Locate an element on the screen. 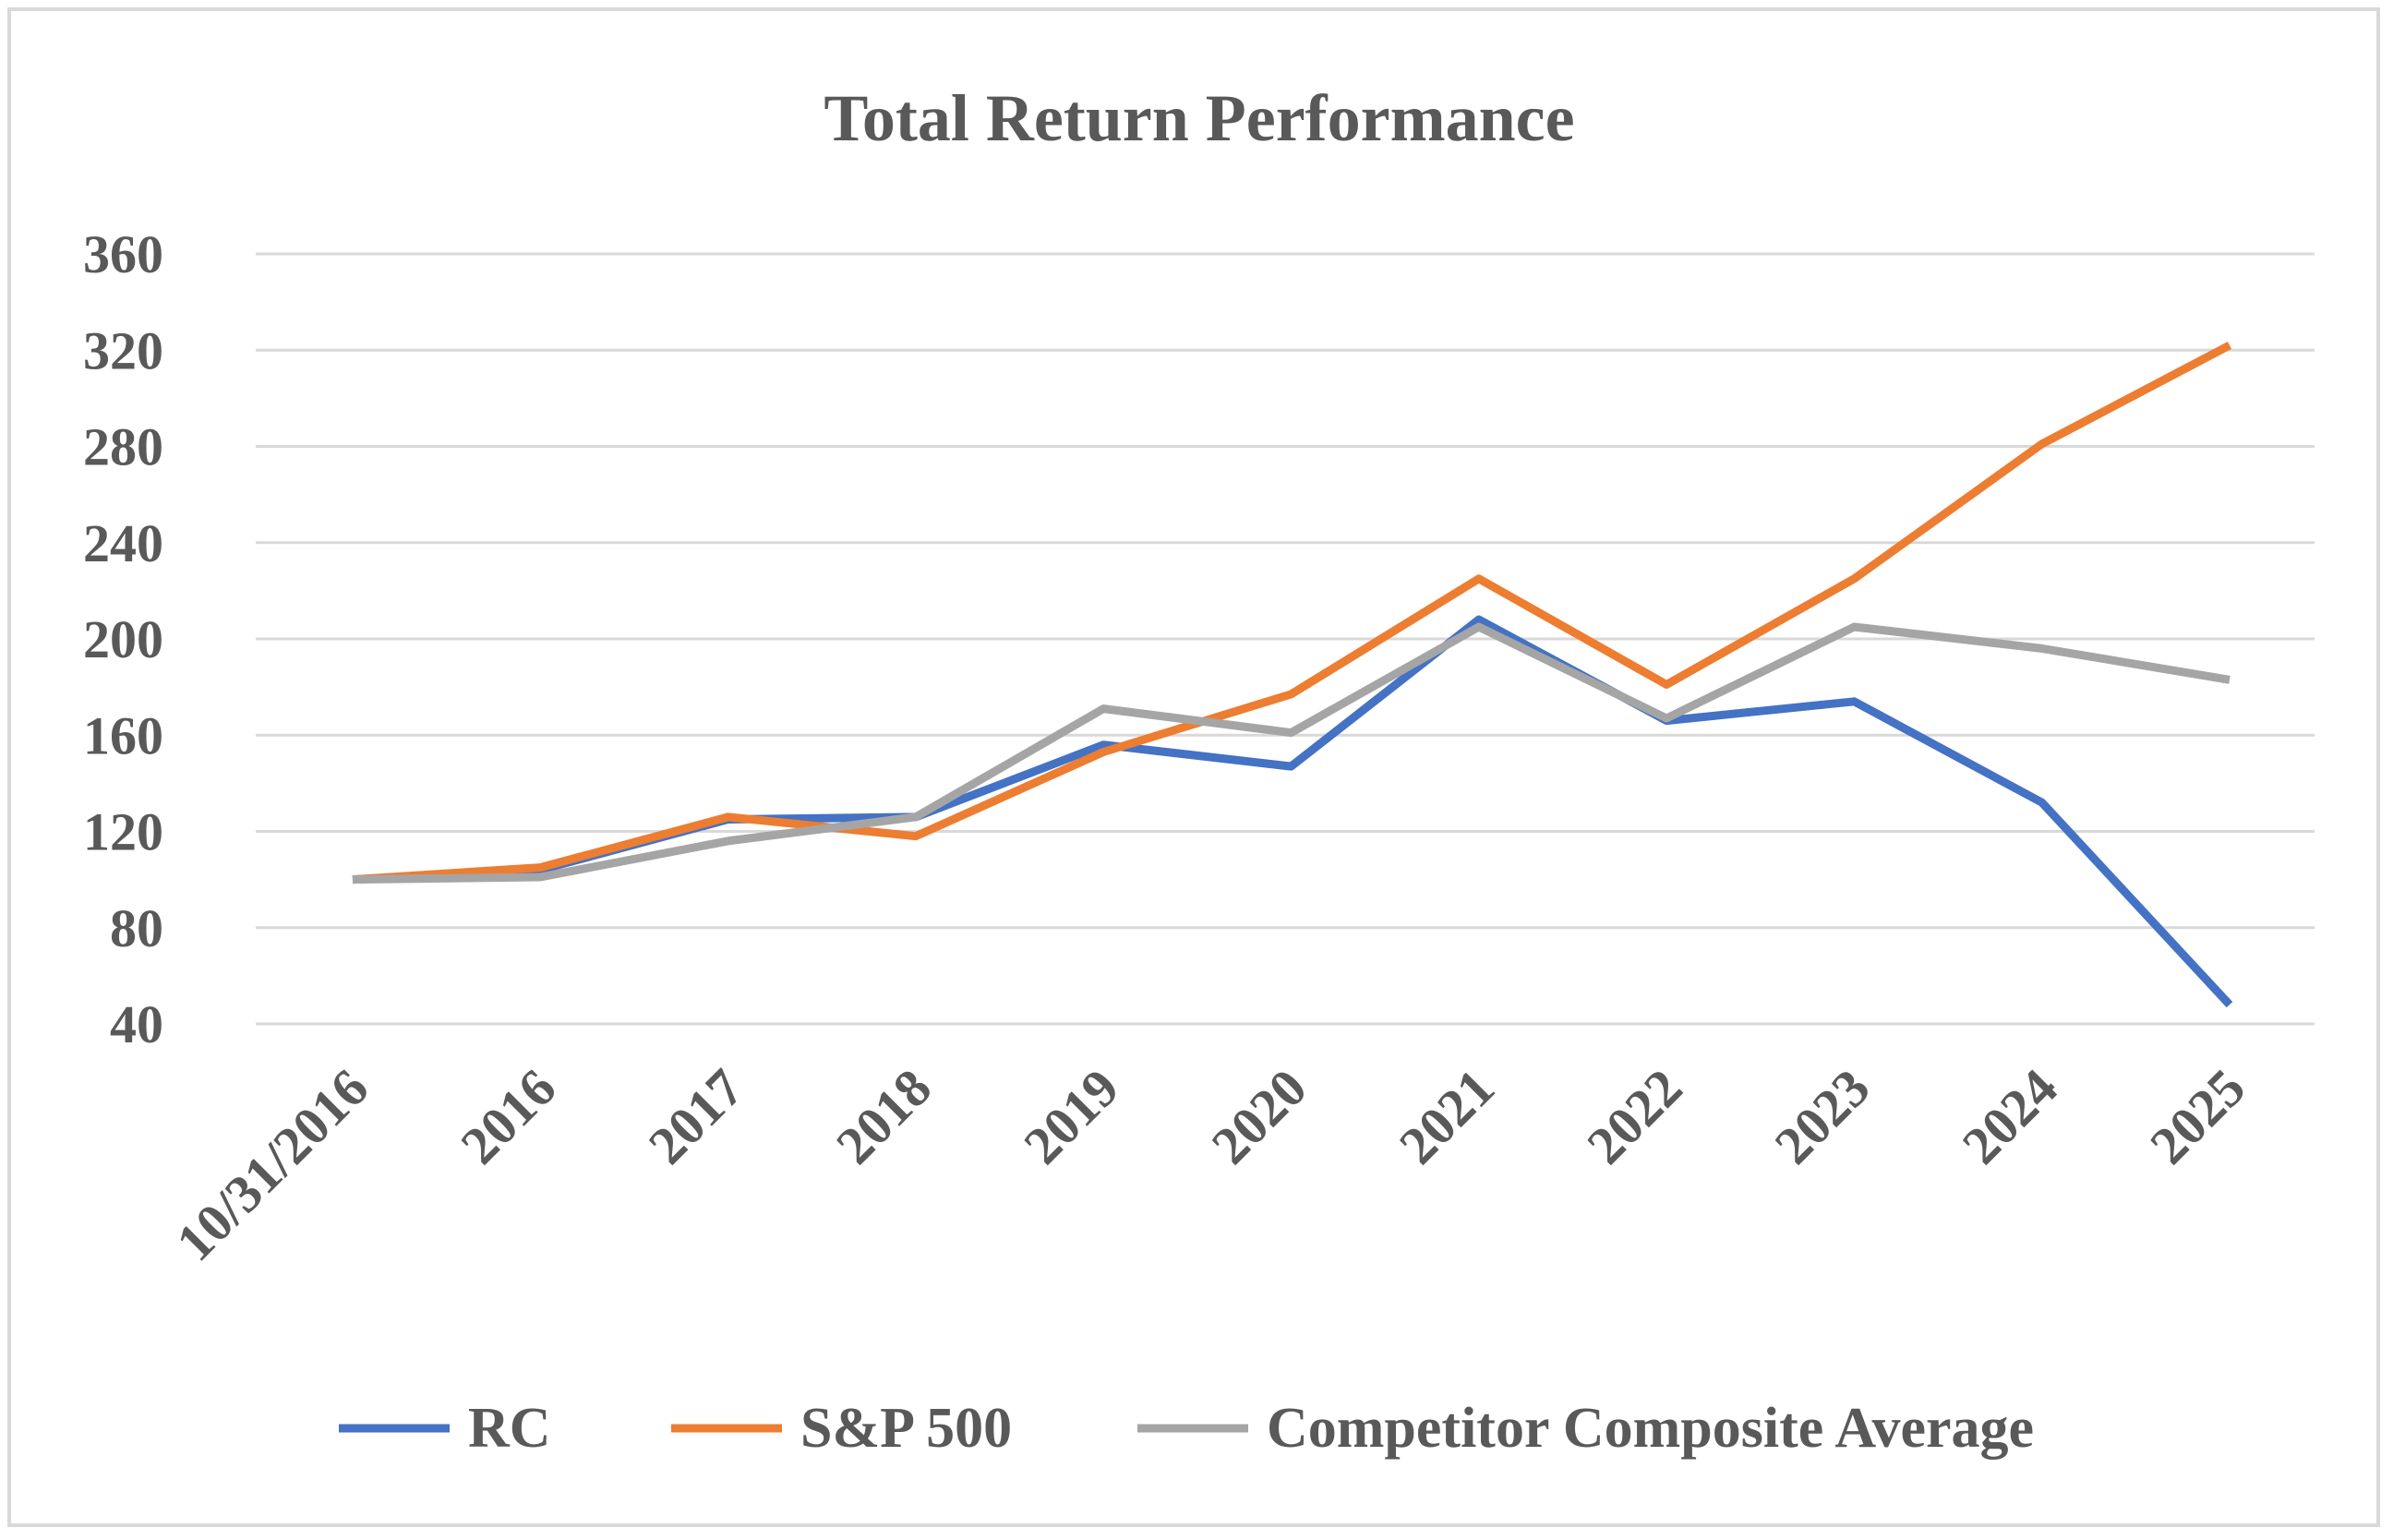 Image resolution: width=2393 pixels, height=1540 pixels. x-tick-label: 2017 is located at coordinates (696, 1116).